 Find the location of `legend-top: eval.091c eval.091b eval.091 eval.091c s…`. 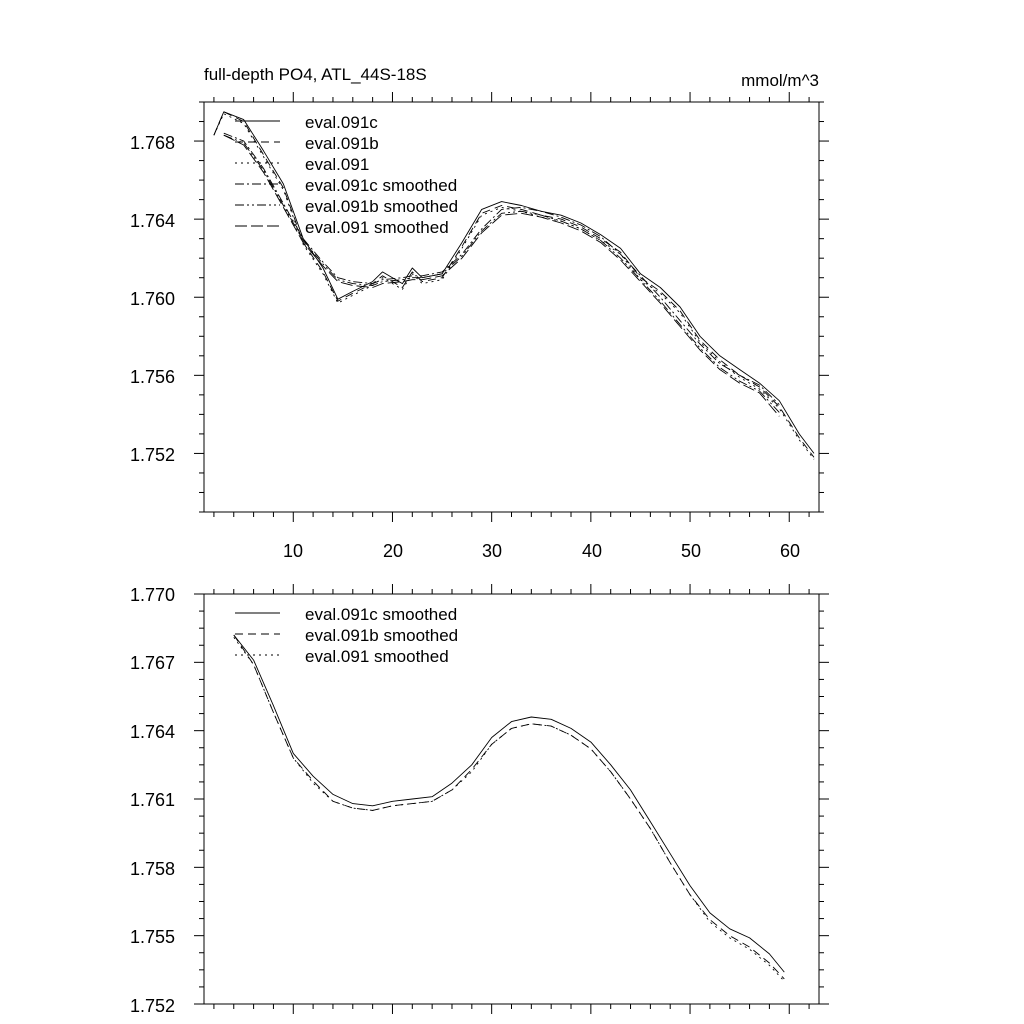

legend-top: eval.091c eval.091b eval.091 eval.091c s… is located at coordinates (346, 175).